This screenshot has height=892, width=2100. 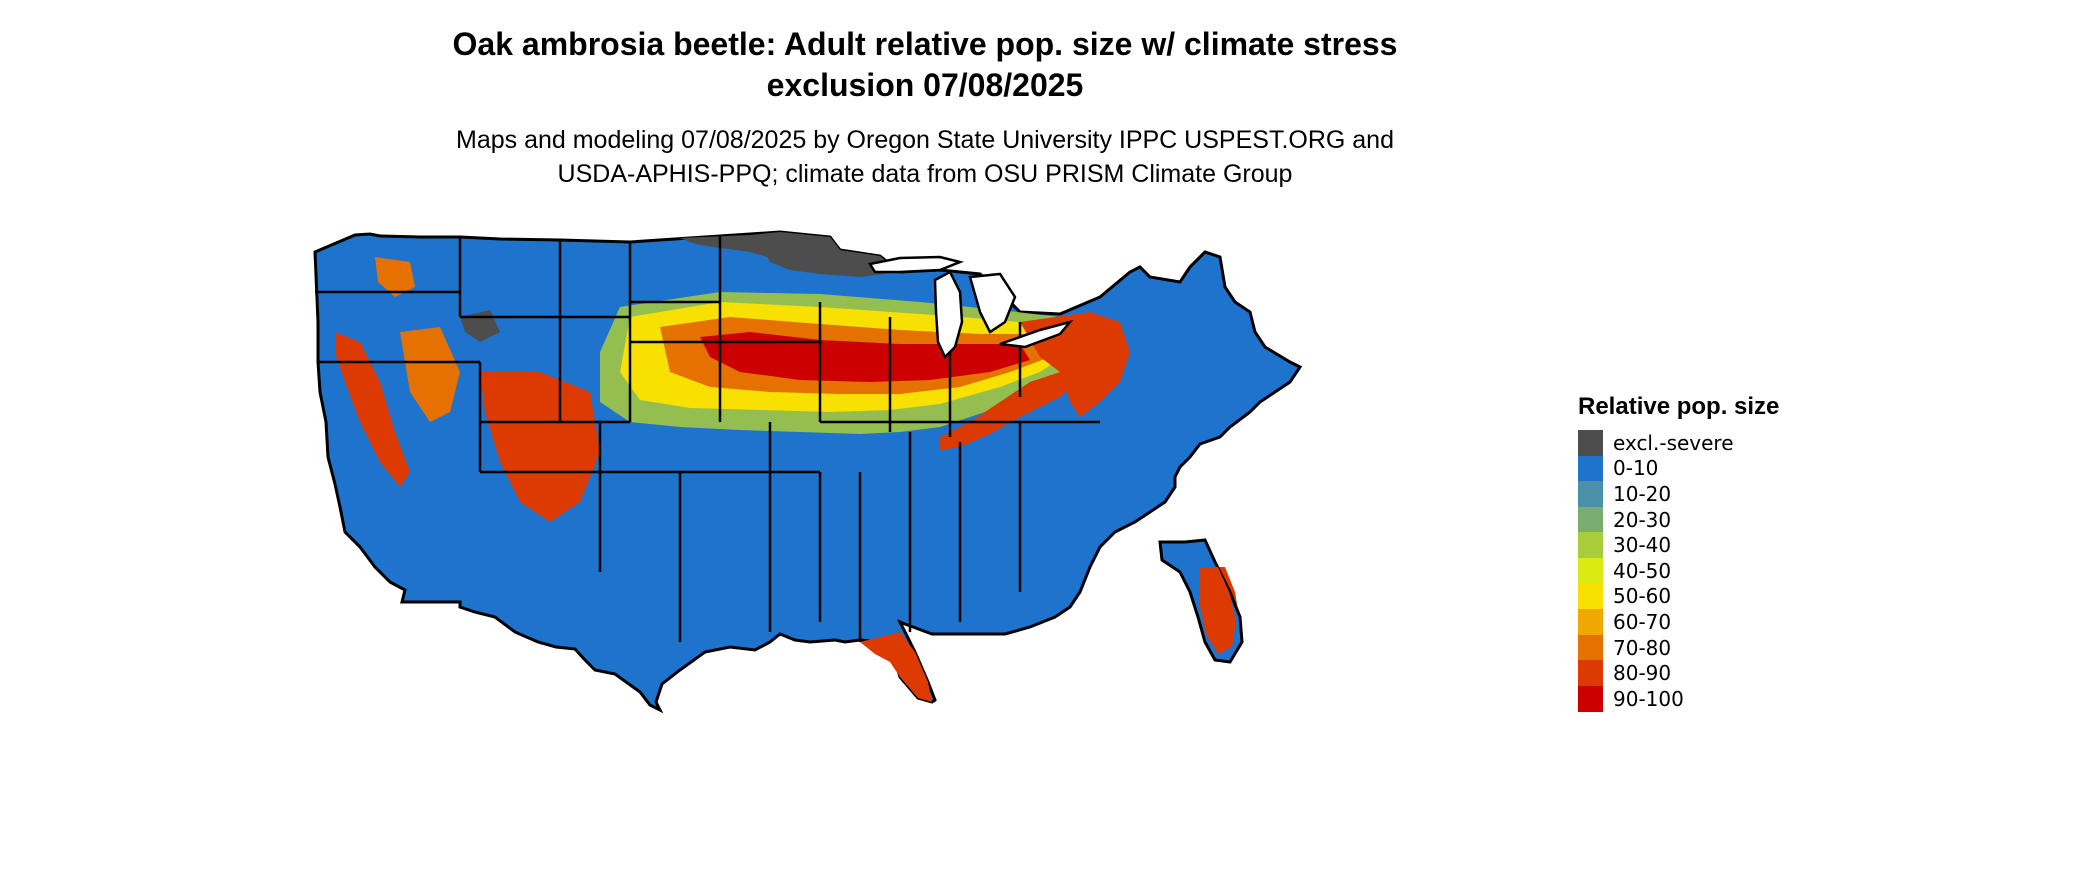 I want to click on border-lines-central, so click(x=670, y=387).